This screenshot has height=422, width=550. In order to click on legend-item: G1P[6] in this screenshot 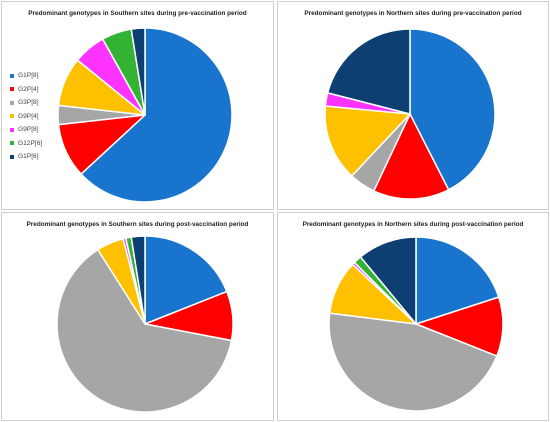, I will do `click(26, 157)`.